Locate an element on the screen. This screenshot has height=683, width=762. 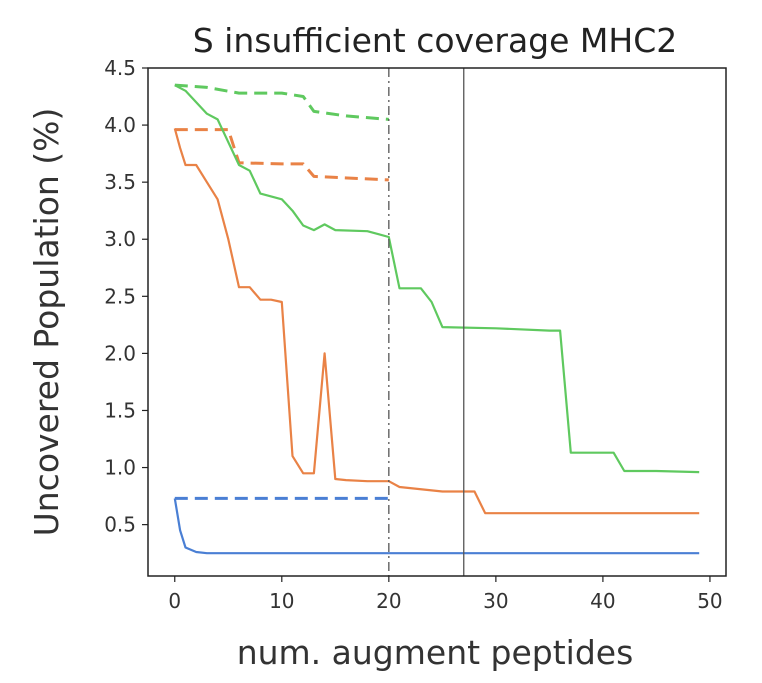
y-tick-label: 3.0 is located at coordinates (120, 239).